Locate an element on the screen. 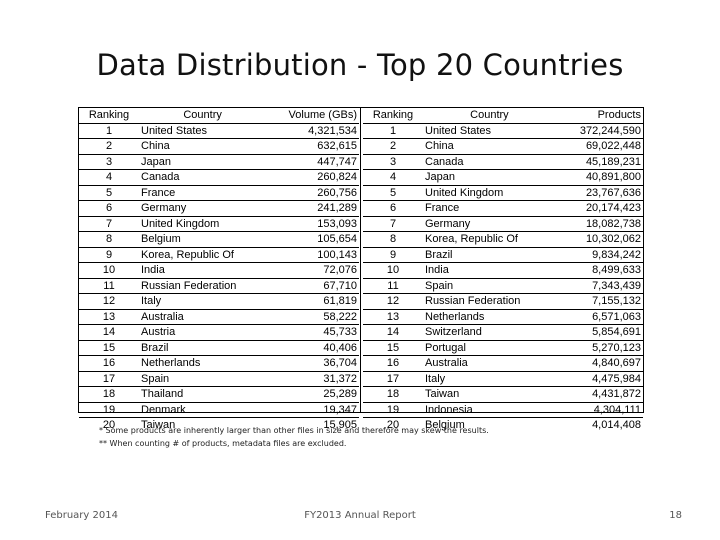  table-row: 4 Japan 40,891,800 is located at coordinates (503, 177).